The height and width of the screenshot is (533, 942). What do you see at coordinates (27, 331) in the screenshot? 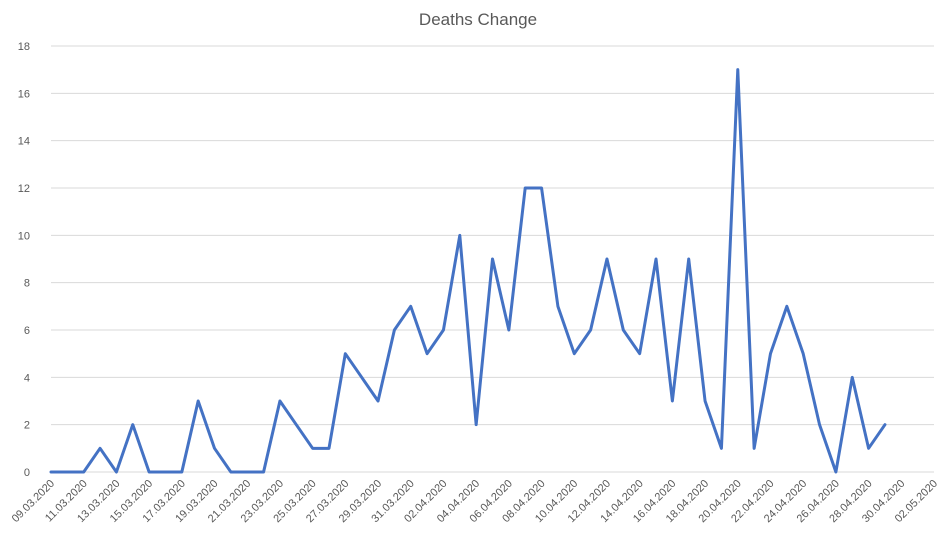
I see `y-tick-label: 6` at bounding box center [27, 331].